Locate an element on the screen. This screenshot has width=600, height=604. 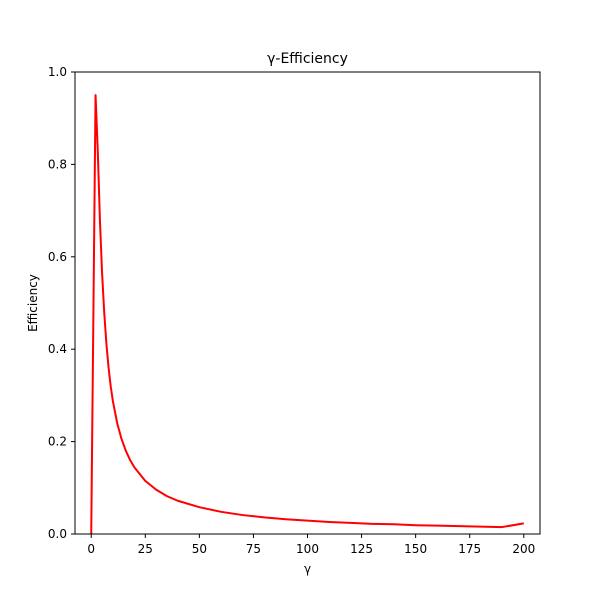
chart-title: γ-Efficiency is located at coordinates (307, 59).